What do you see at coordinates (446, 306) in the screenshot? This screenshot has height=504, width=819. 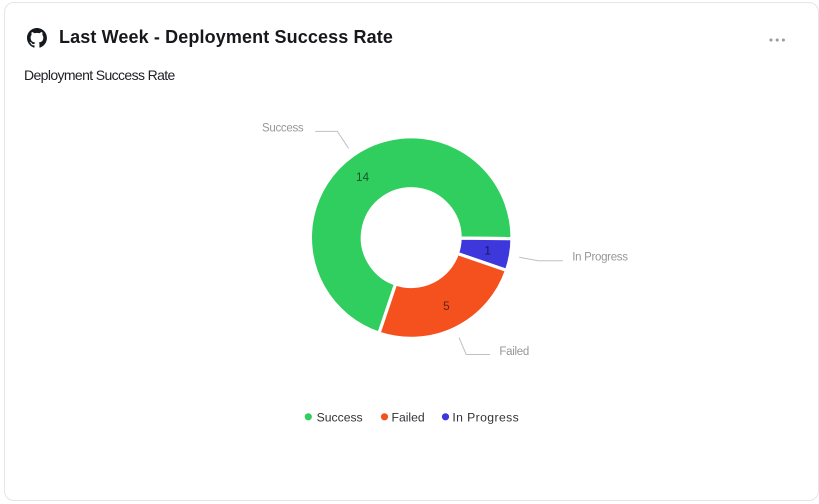 I see `svg-text: 5` at bounding box center [446, 306].